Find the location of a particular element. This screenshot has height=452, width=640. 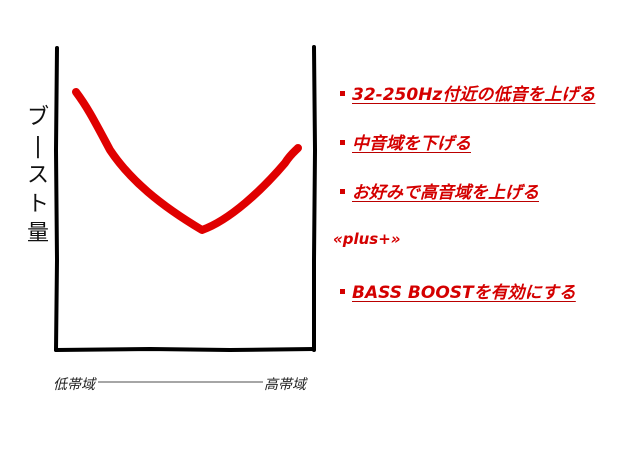

right-border is located at coordinates (315, 198).